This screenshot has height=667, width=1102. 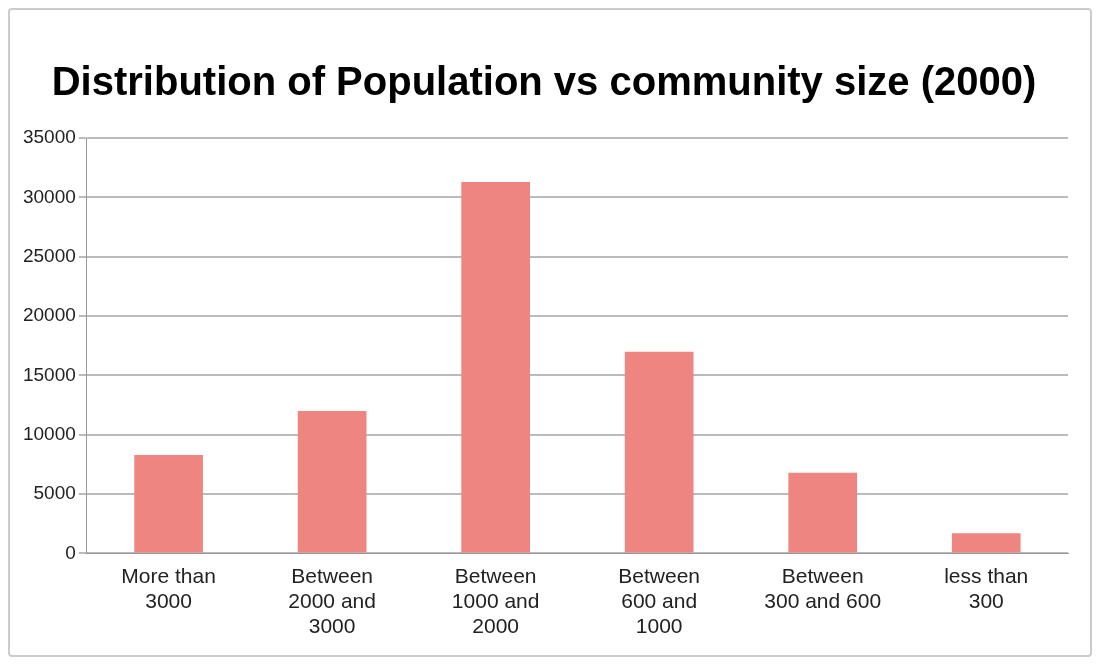 I want to click on y-tick-label: 25000, so click(x=49, y=255).